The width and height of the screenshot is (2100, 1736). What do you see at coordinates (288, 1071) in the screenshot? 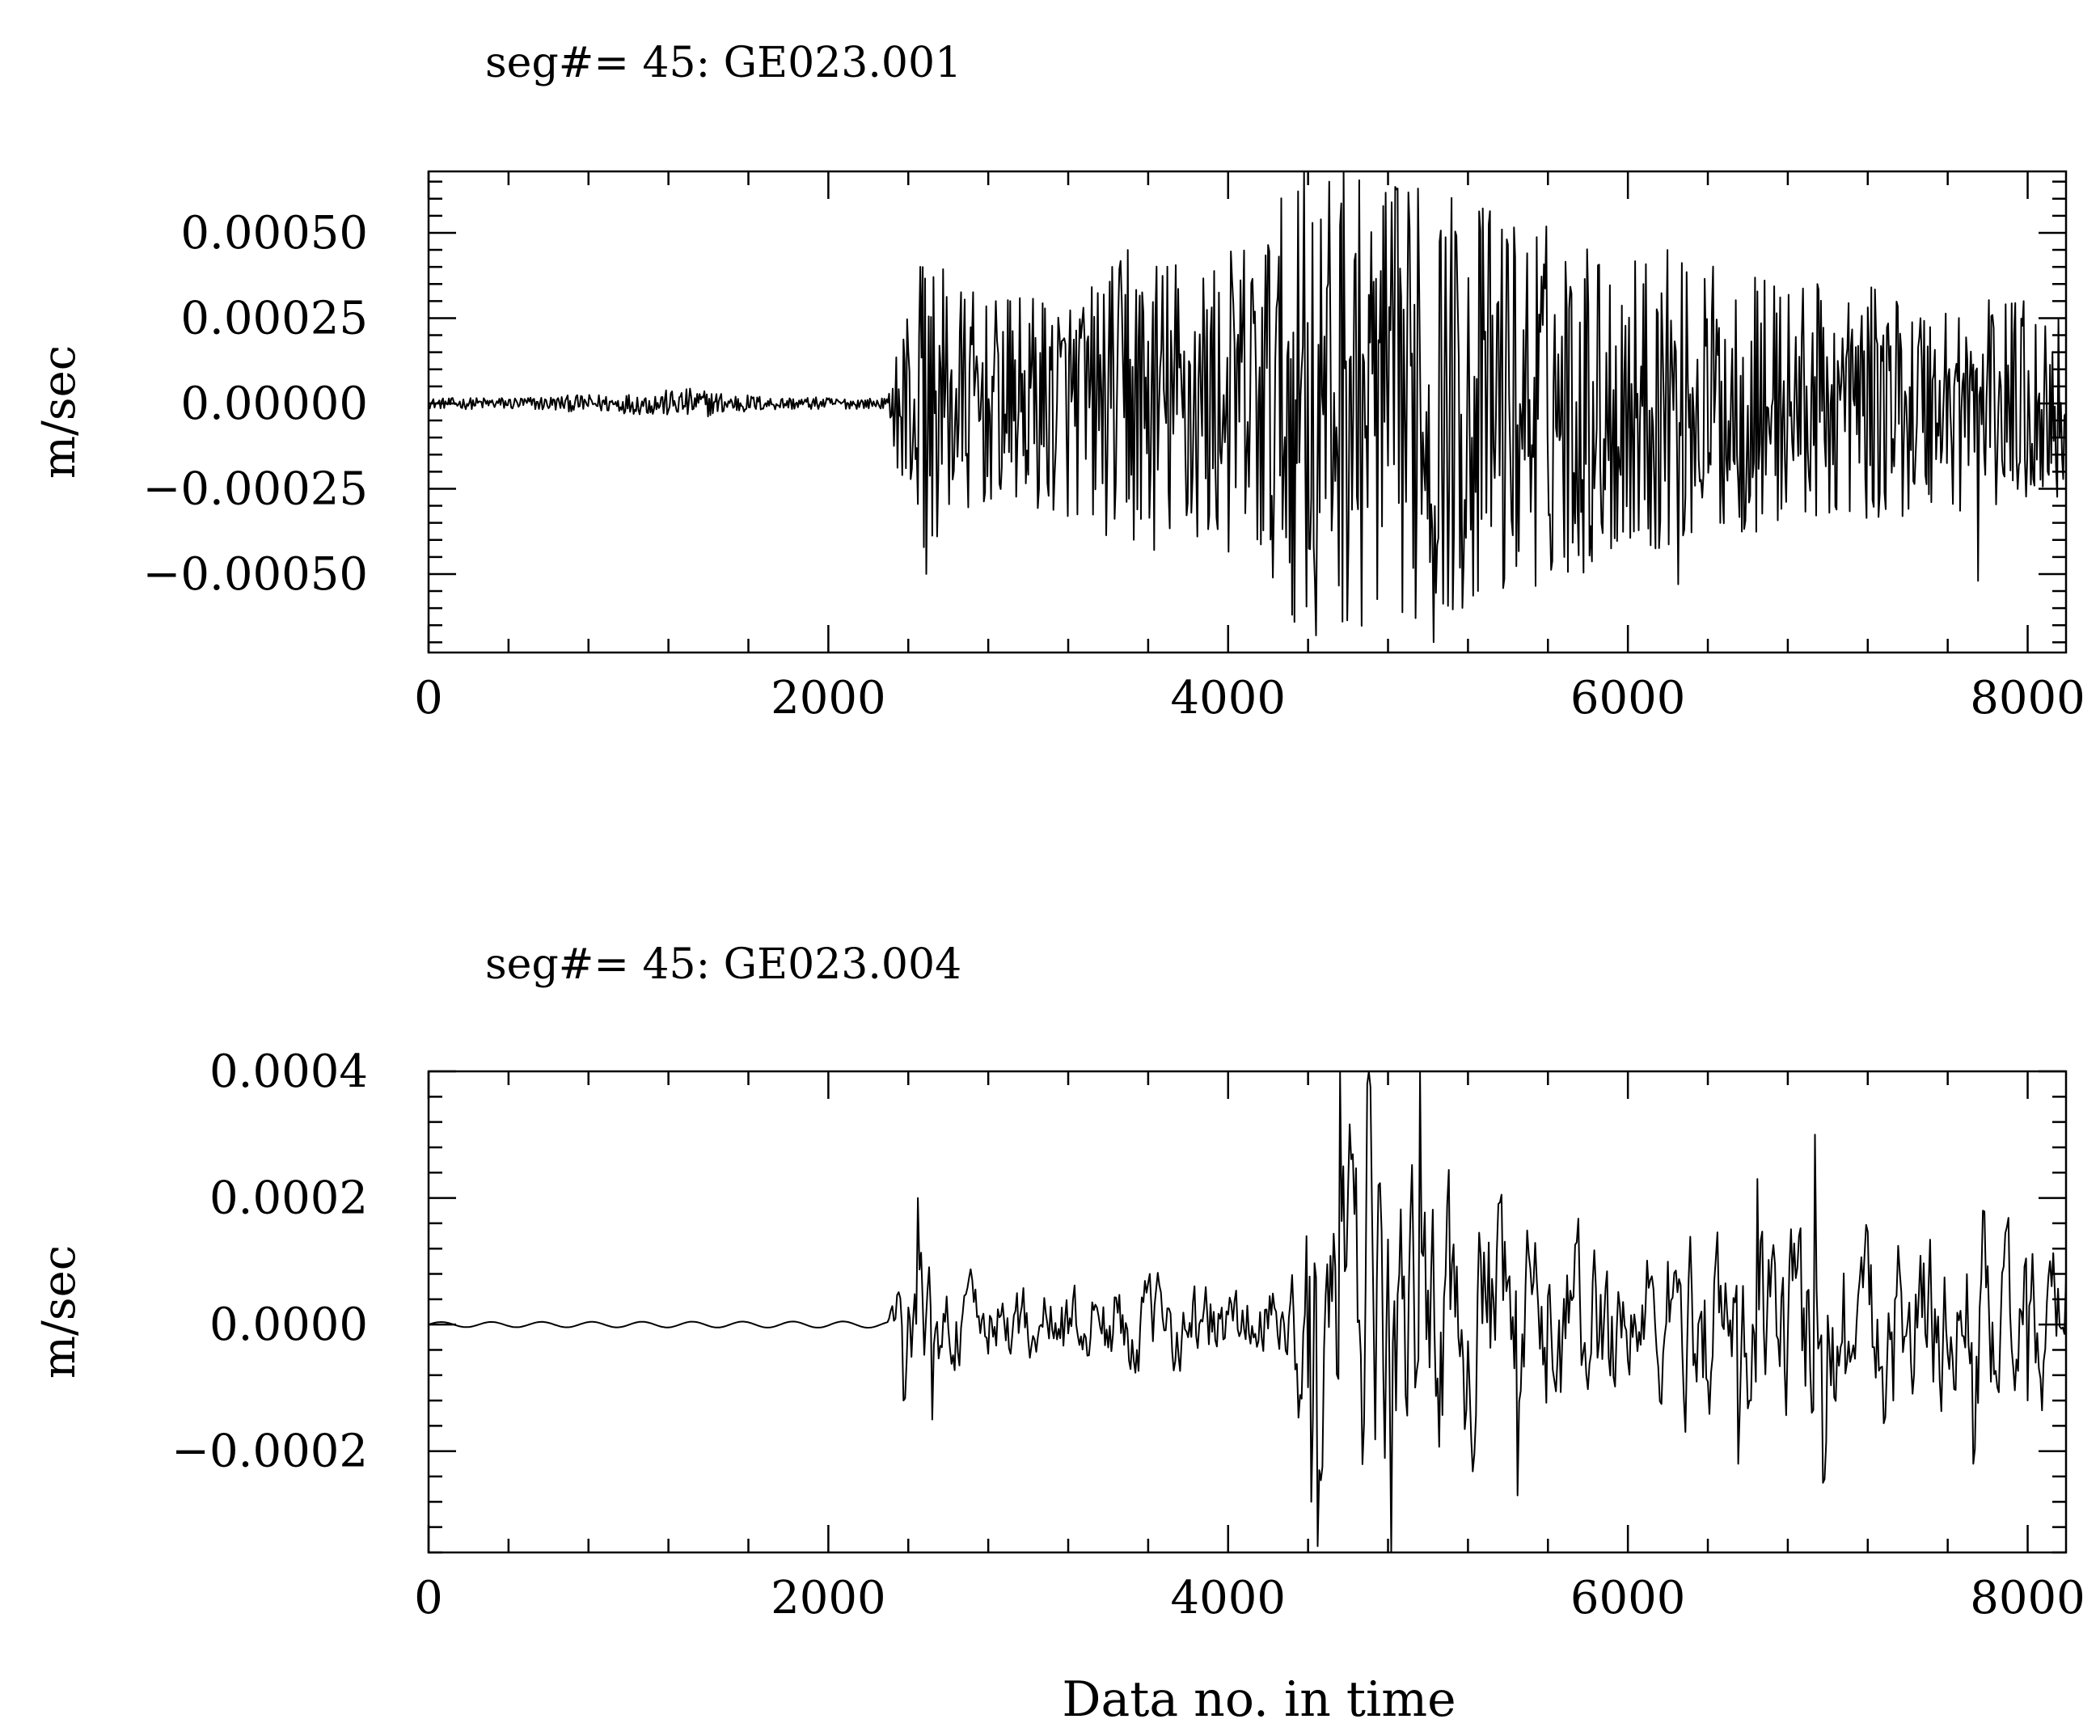
I see `y-tick-label: 0.0004` at bounding box center [288, 1071].